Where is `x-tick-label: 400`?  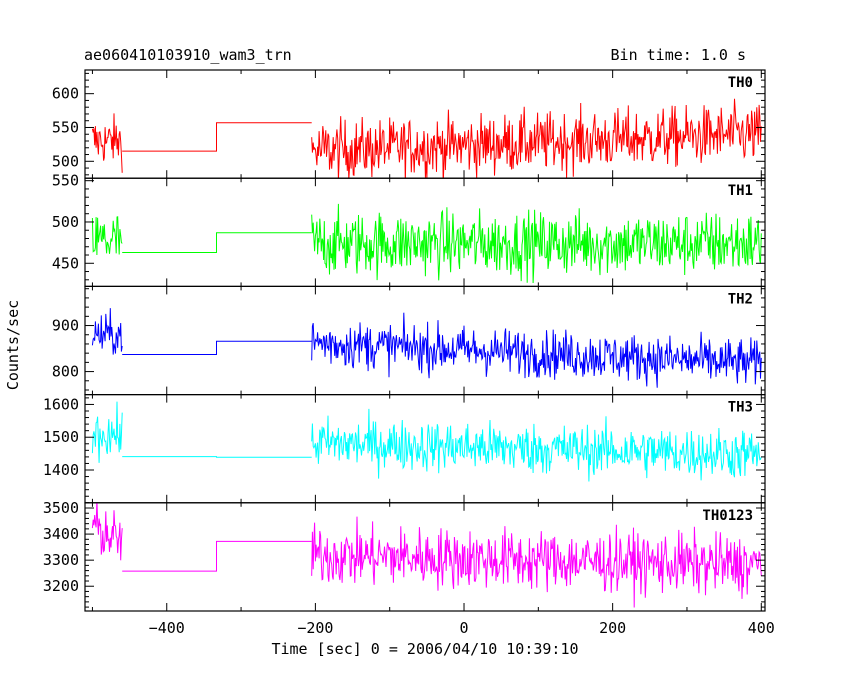 x-tick-label: 400 is located at coordinates (761, 628).